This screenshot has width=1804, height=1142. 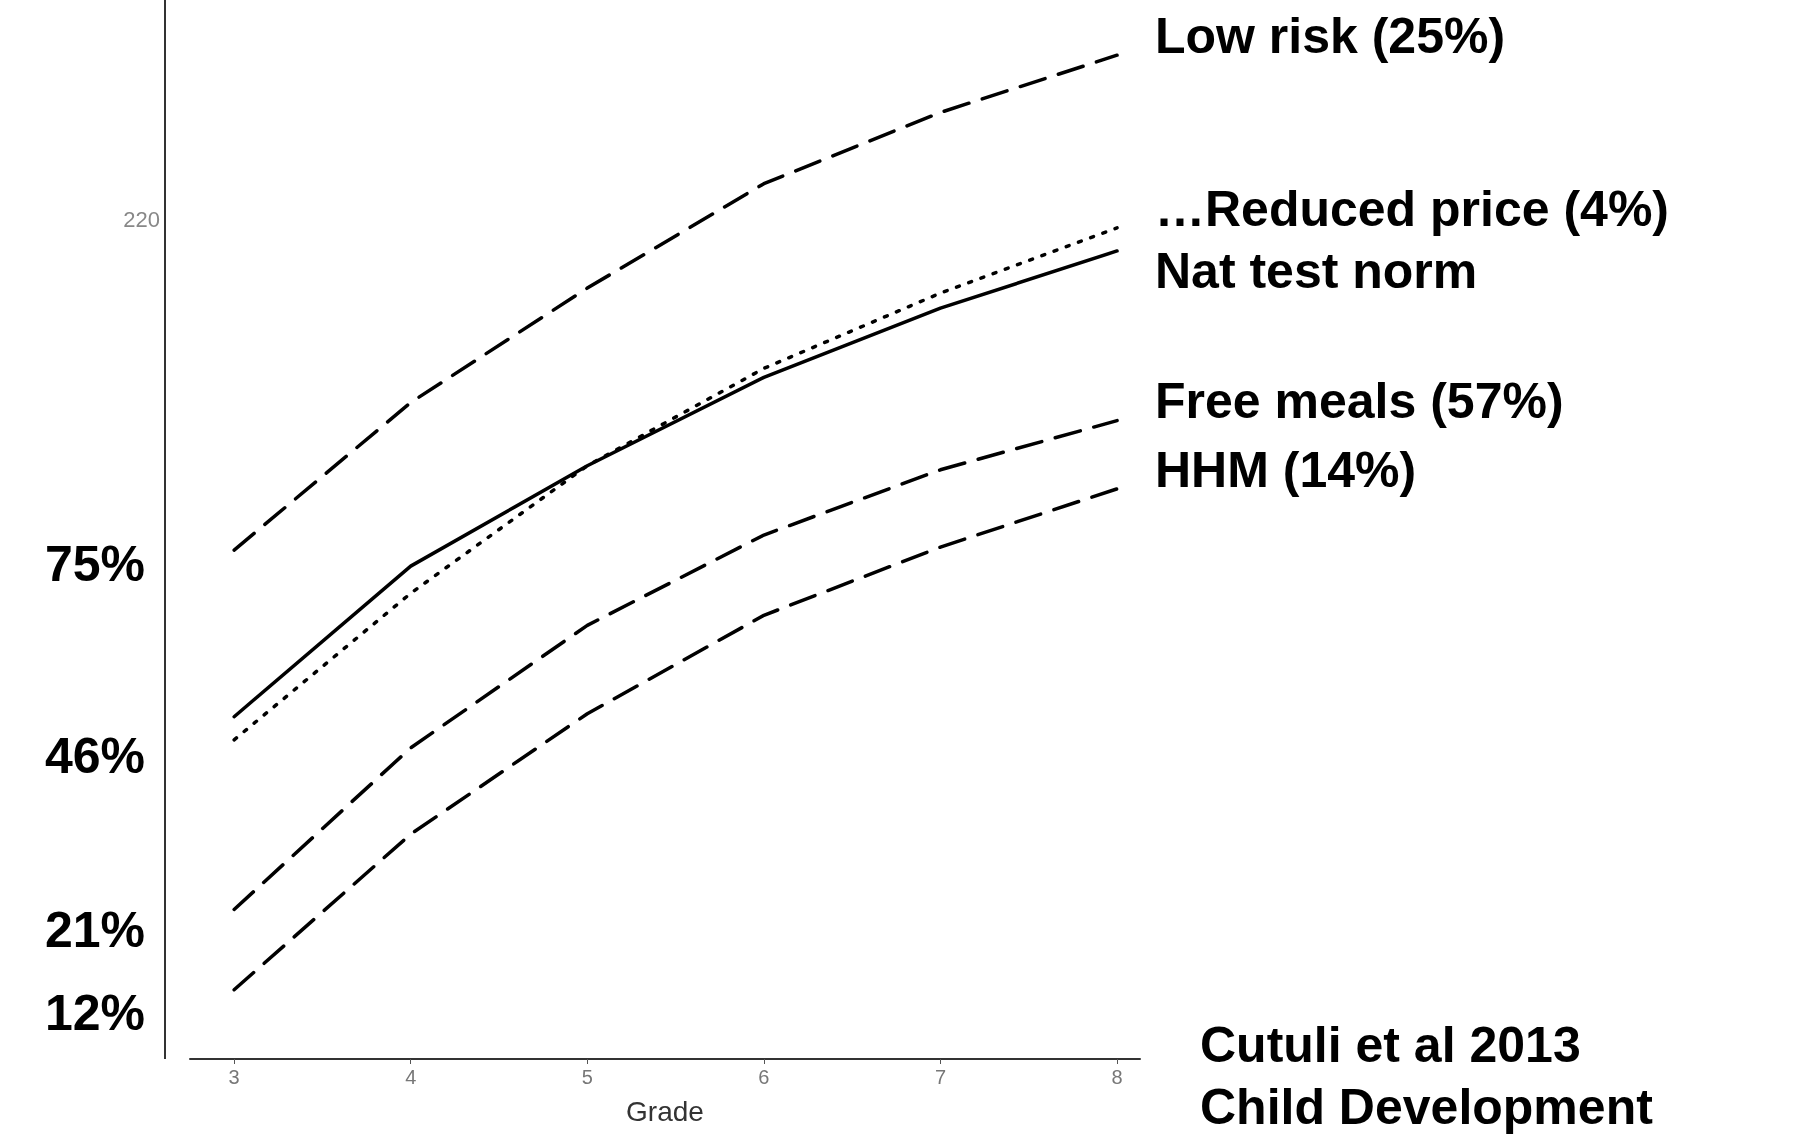 What do you see at coordinates (587, 1077) in the screenshot?
I see `x-tick-label: 5` at bounding box center [587, 1077].